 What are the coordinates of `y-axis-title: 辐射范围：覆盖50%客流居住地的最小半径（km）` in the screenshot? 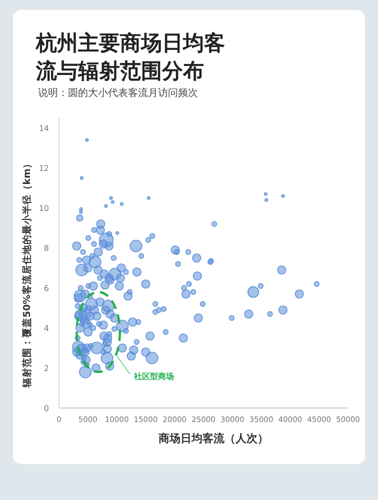 It's located at (27, 273).